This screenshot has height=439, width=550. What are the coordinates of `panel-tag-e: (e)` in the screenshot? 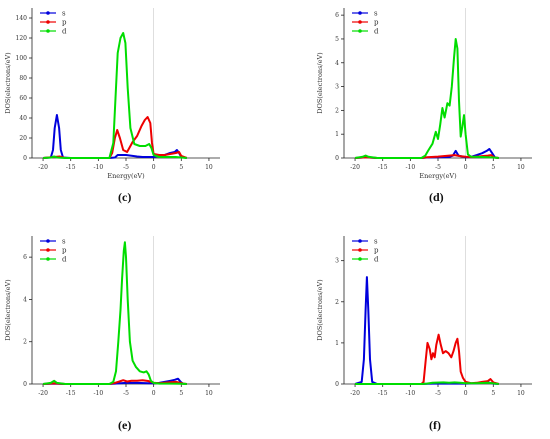 It's located at (125, 425).